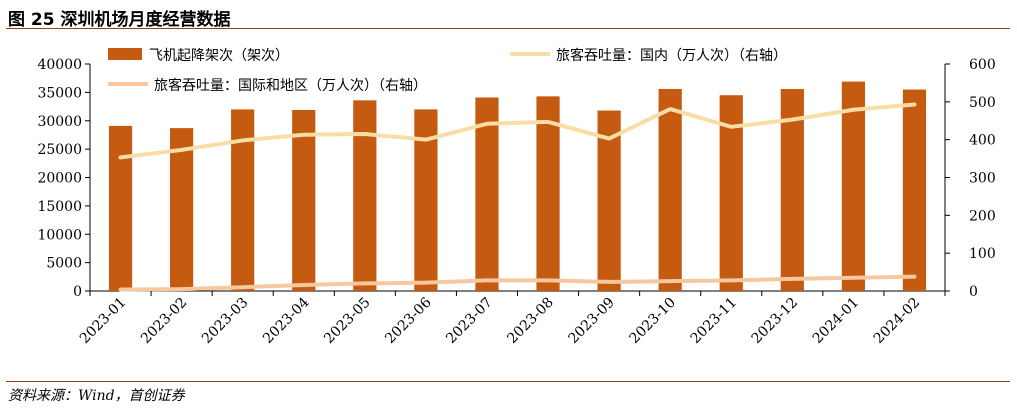 The height and width of the screenshot is (409, 1017). What do you see at coordinates (59, 150) in the screenshot?
I see `left-tick-label: 25000` at bounding box center [59, 150].